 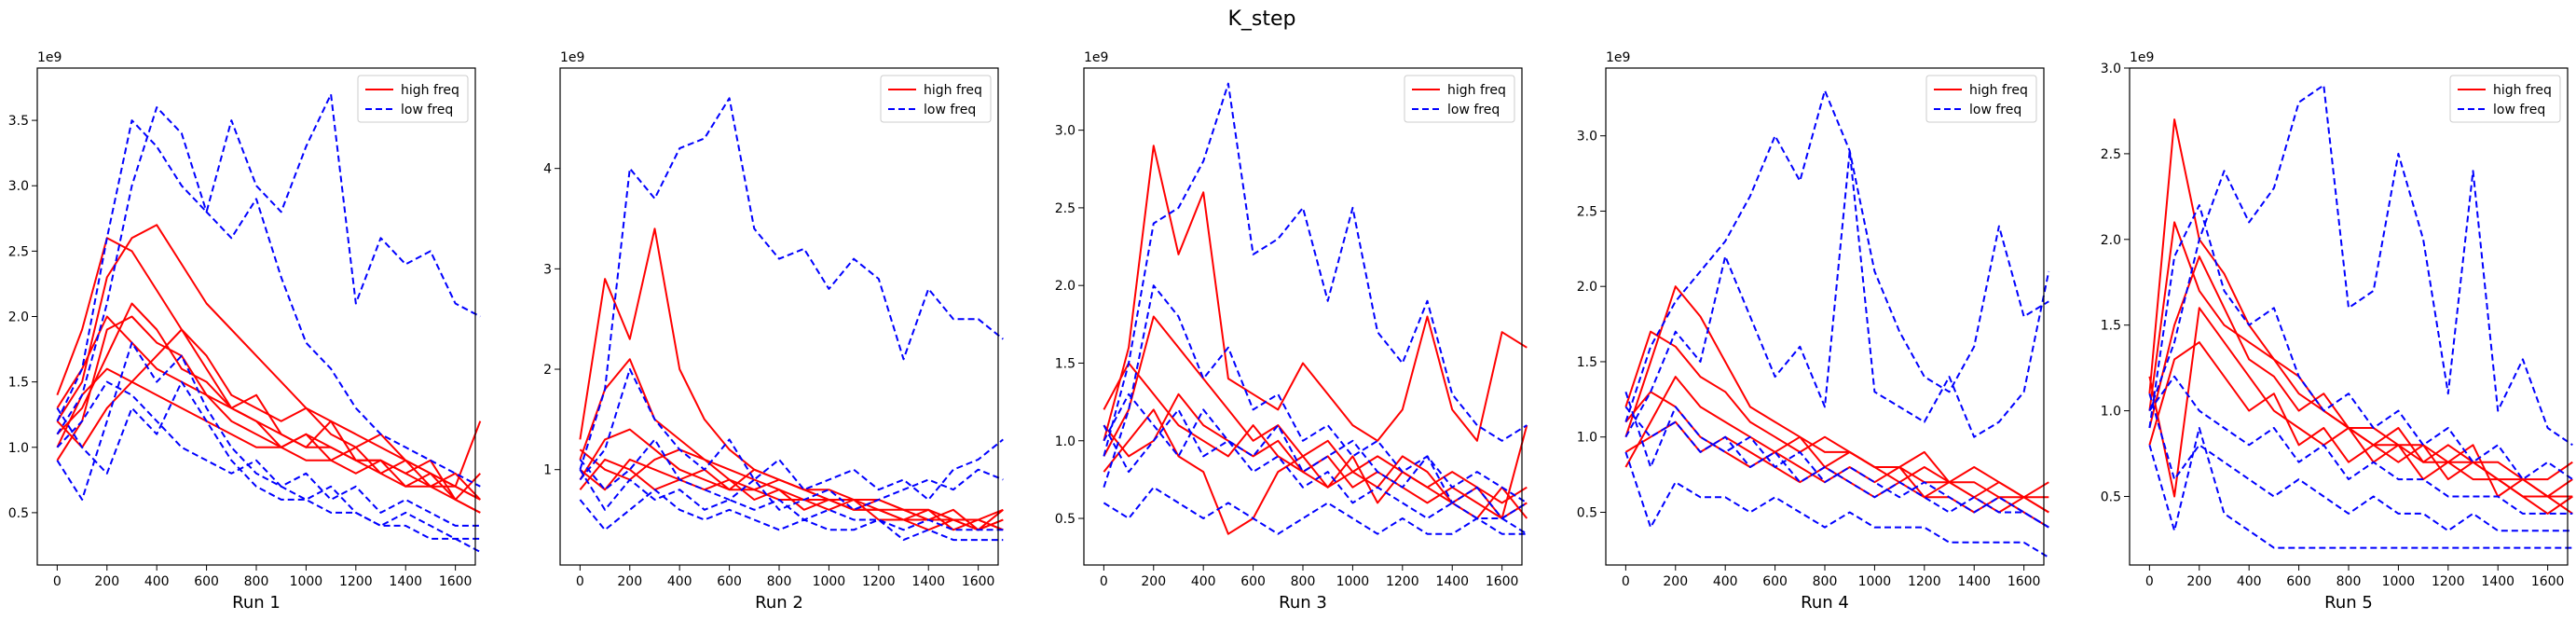 What do you see at coordinates (779, 603) in the screenshot?
I see `x-axis-label: Run 2` at bounding box center [779, 603].